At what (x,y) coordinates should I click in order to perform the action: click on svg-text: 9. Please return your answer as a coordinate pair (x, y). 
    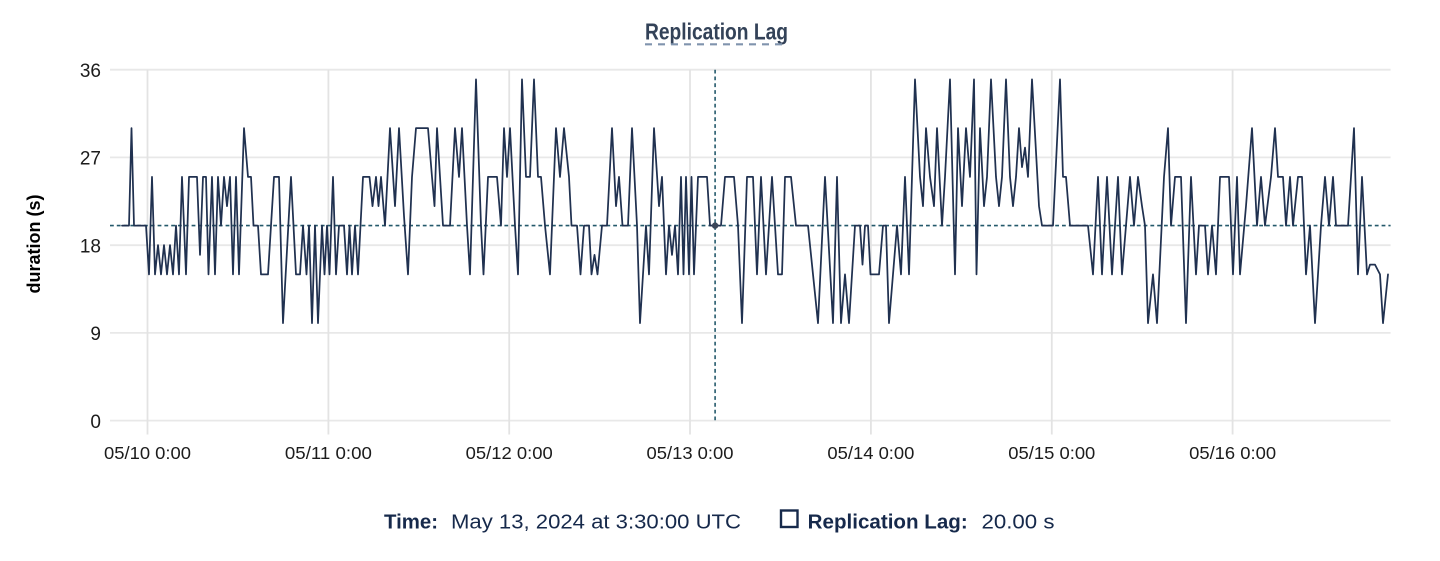
    Looking at the image, I should click on (95, 334).